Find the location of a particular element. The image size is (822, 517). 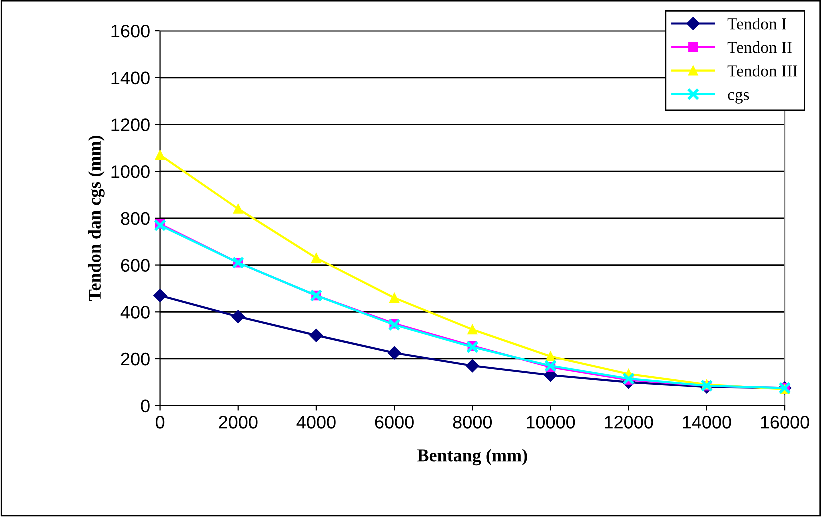

x-tick-label: 14000 is located at coordinates (707, 422).